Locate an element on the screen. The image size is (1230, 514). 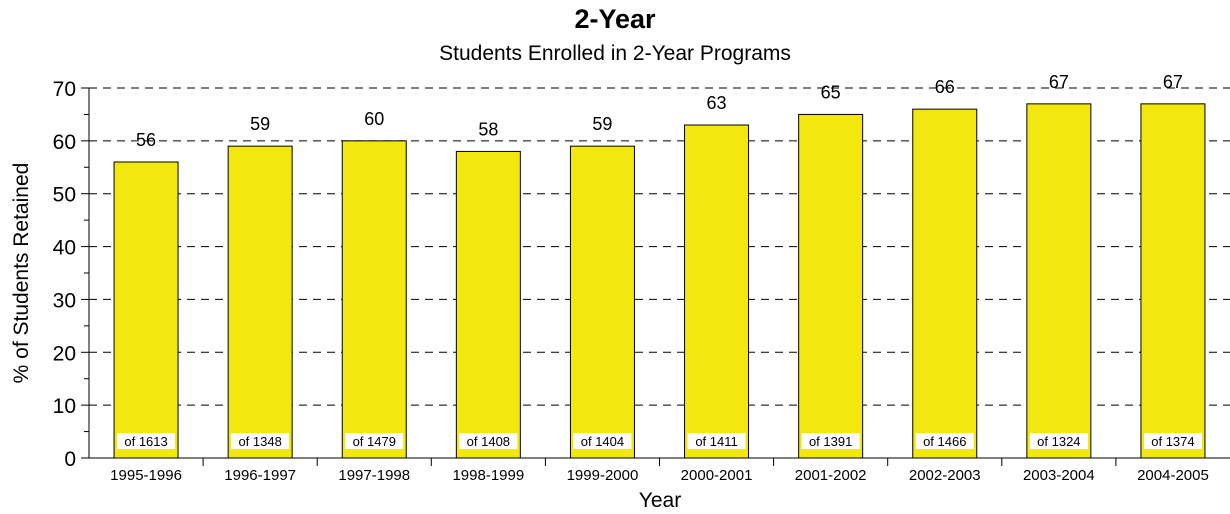
base-count-label: of 1374 is located at coordinates (1172, 441).